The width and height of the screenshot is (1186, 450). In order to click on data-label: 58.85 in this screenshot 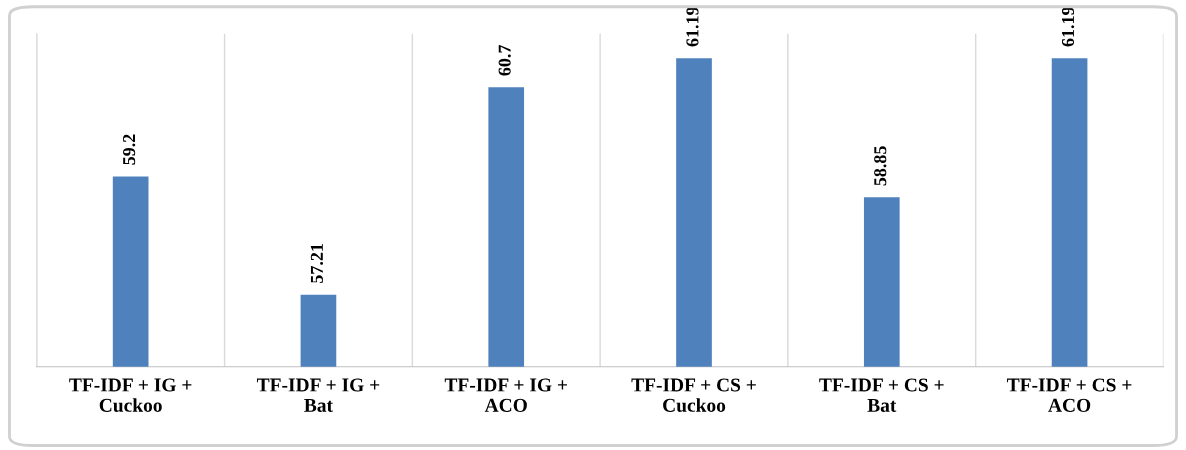, I will do `click(880, 166)`.